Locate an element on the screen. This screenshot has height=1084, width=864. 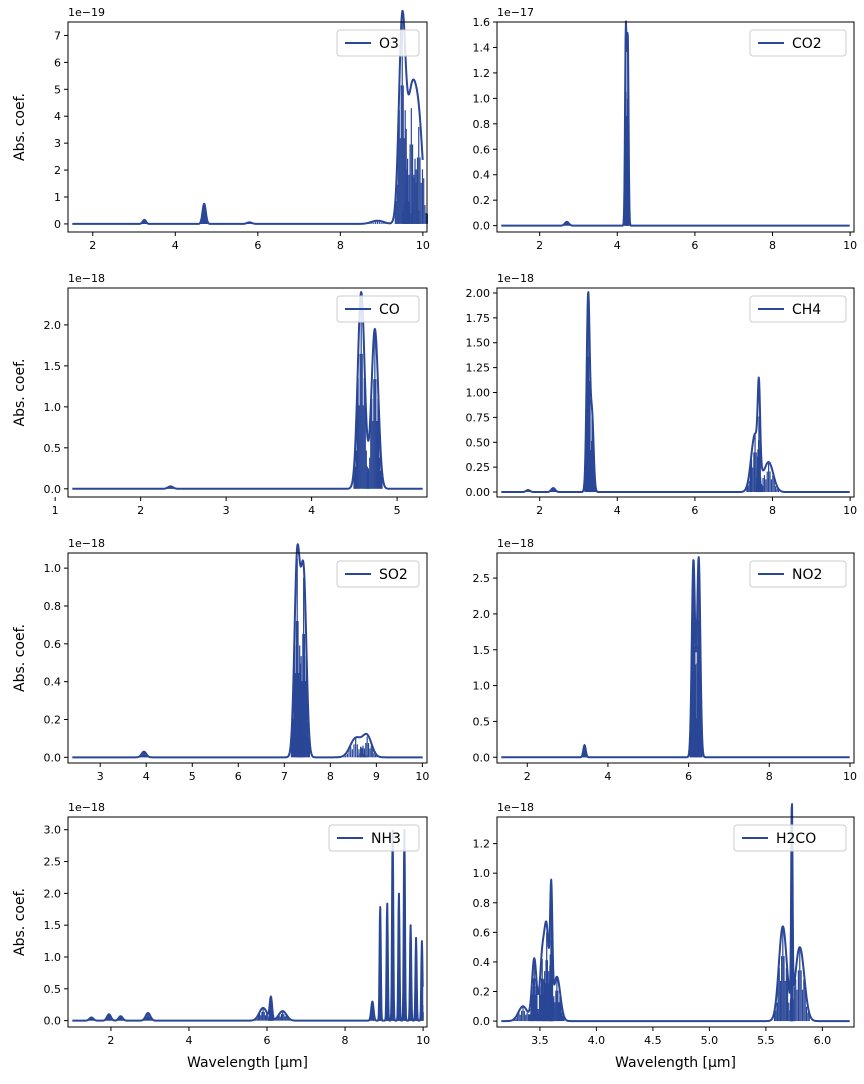
legend: CO2 is located at coordinates (798, 43).